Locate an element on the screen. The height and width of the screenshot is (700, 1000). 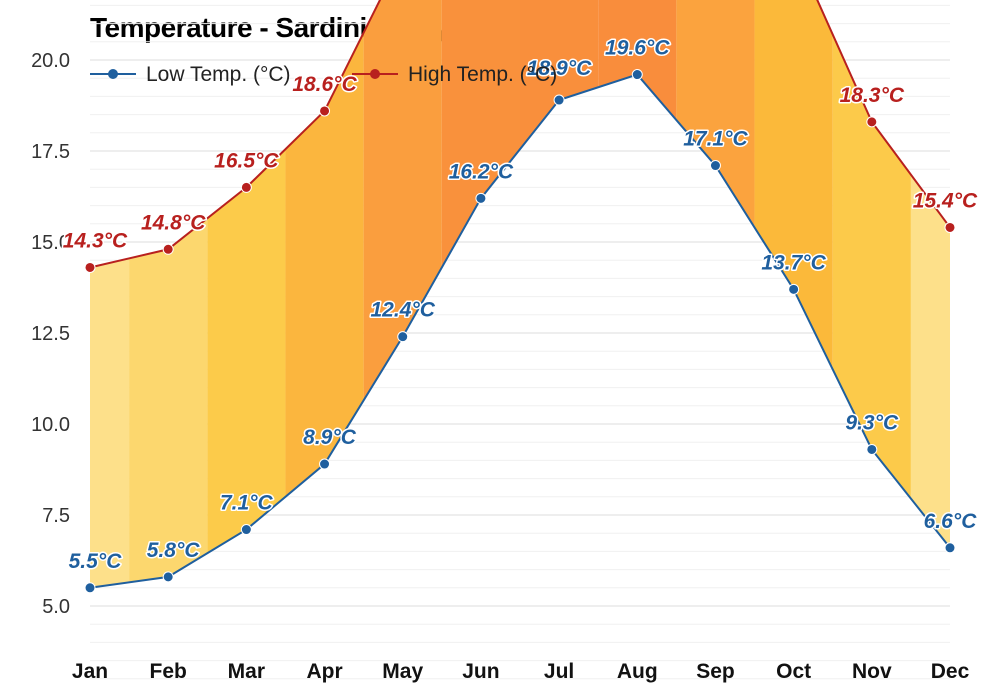
legend-high-marker is located at coordinates (375, 74).